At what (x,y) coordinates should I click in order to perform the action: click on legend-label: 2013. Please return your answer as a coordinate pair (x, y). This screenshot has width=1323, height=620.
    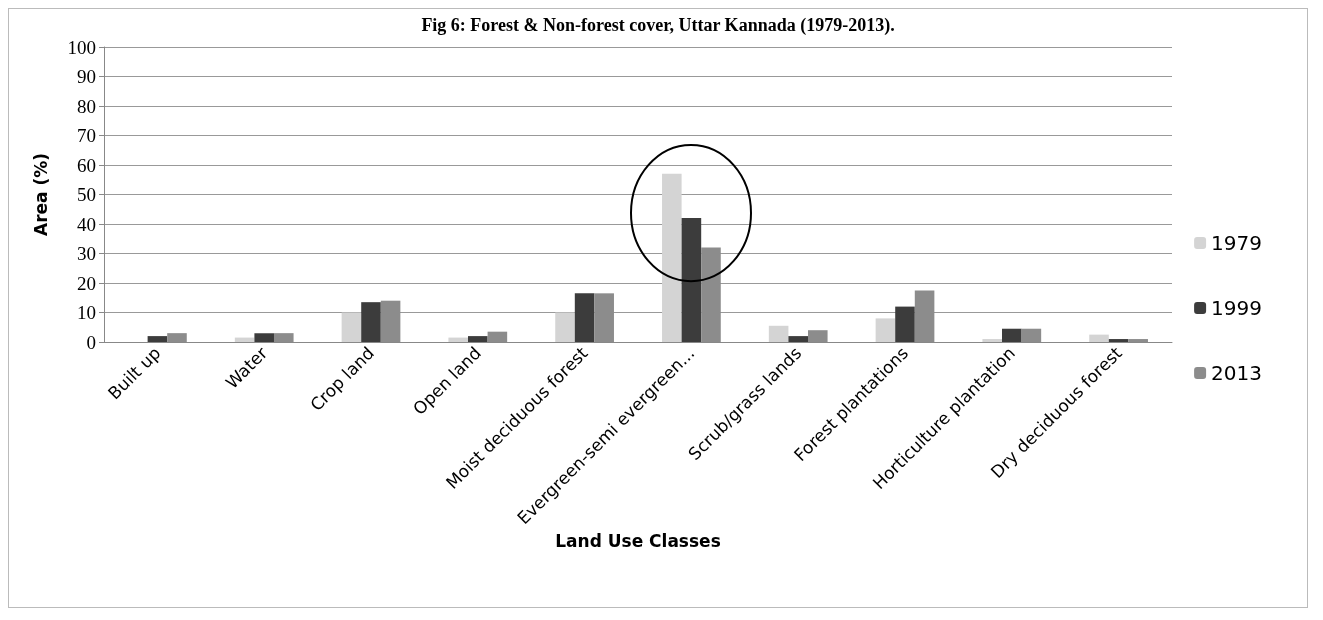
    Looking at the image, I should click on (1237, 373).